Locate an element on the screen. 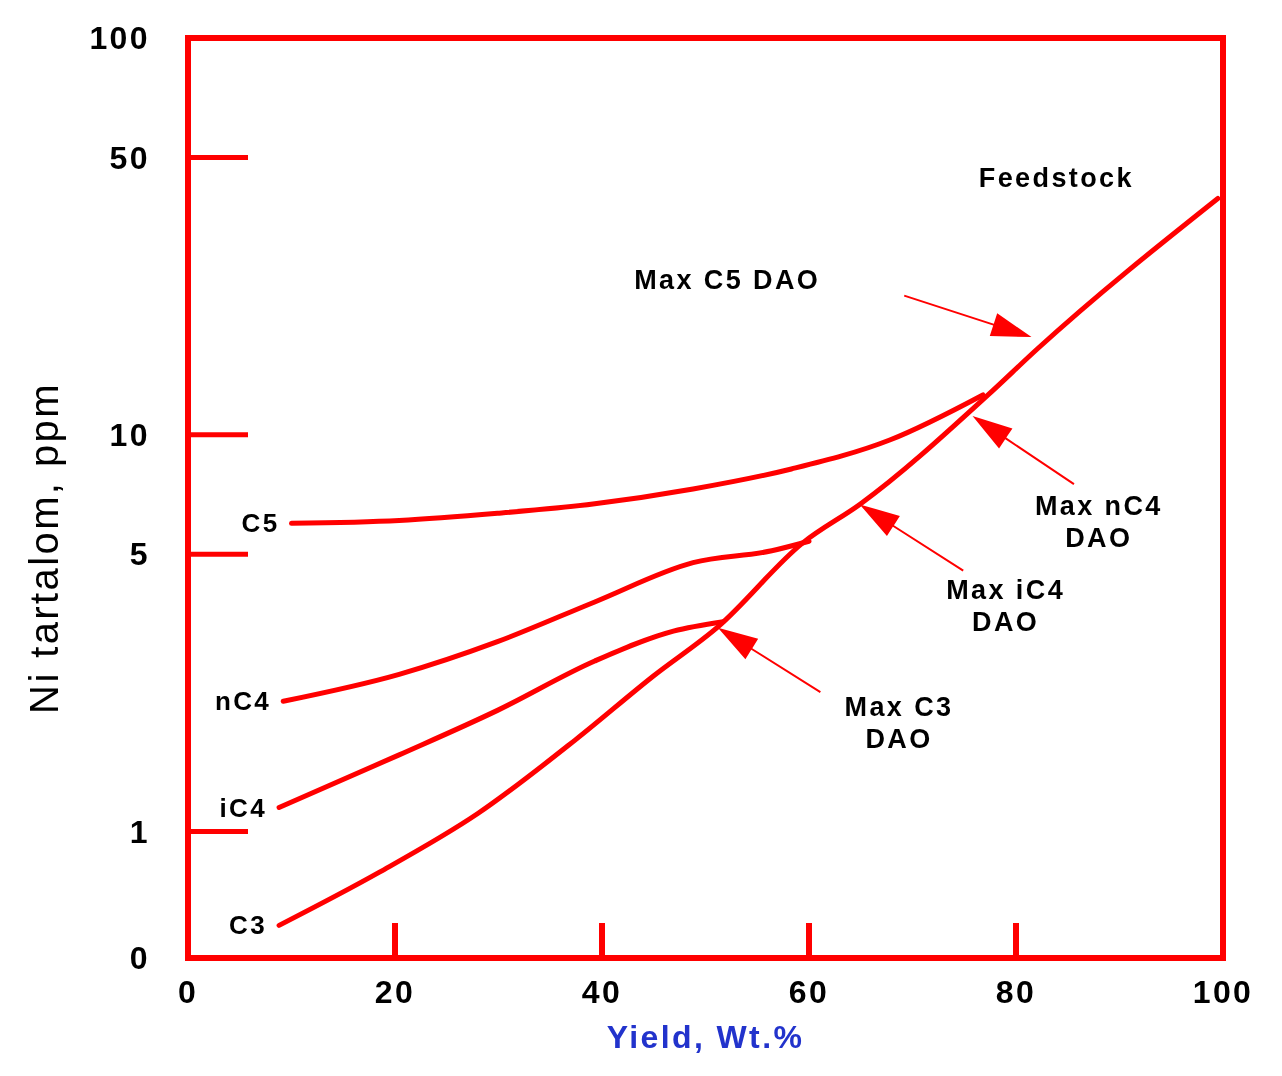  y-tick-label: 100 is located at coordinates (119, 38).